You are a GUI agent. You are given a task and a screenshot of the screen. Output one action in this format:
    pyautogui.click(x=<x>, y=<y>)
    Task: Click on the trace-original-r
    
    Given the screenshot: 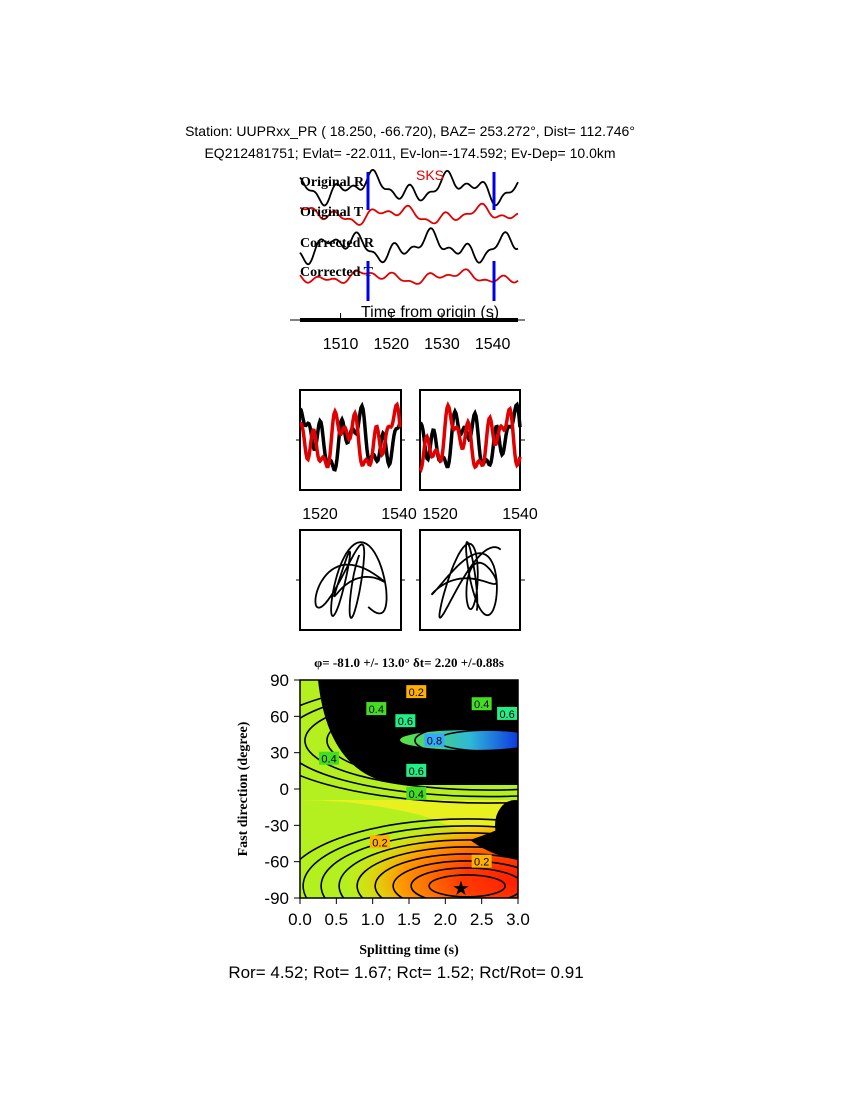 What is the action you would take?
    pyautogui.click(x=409, y=187)
    